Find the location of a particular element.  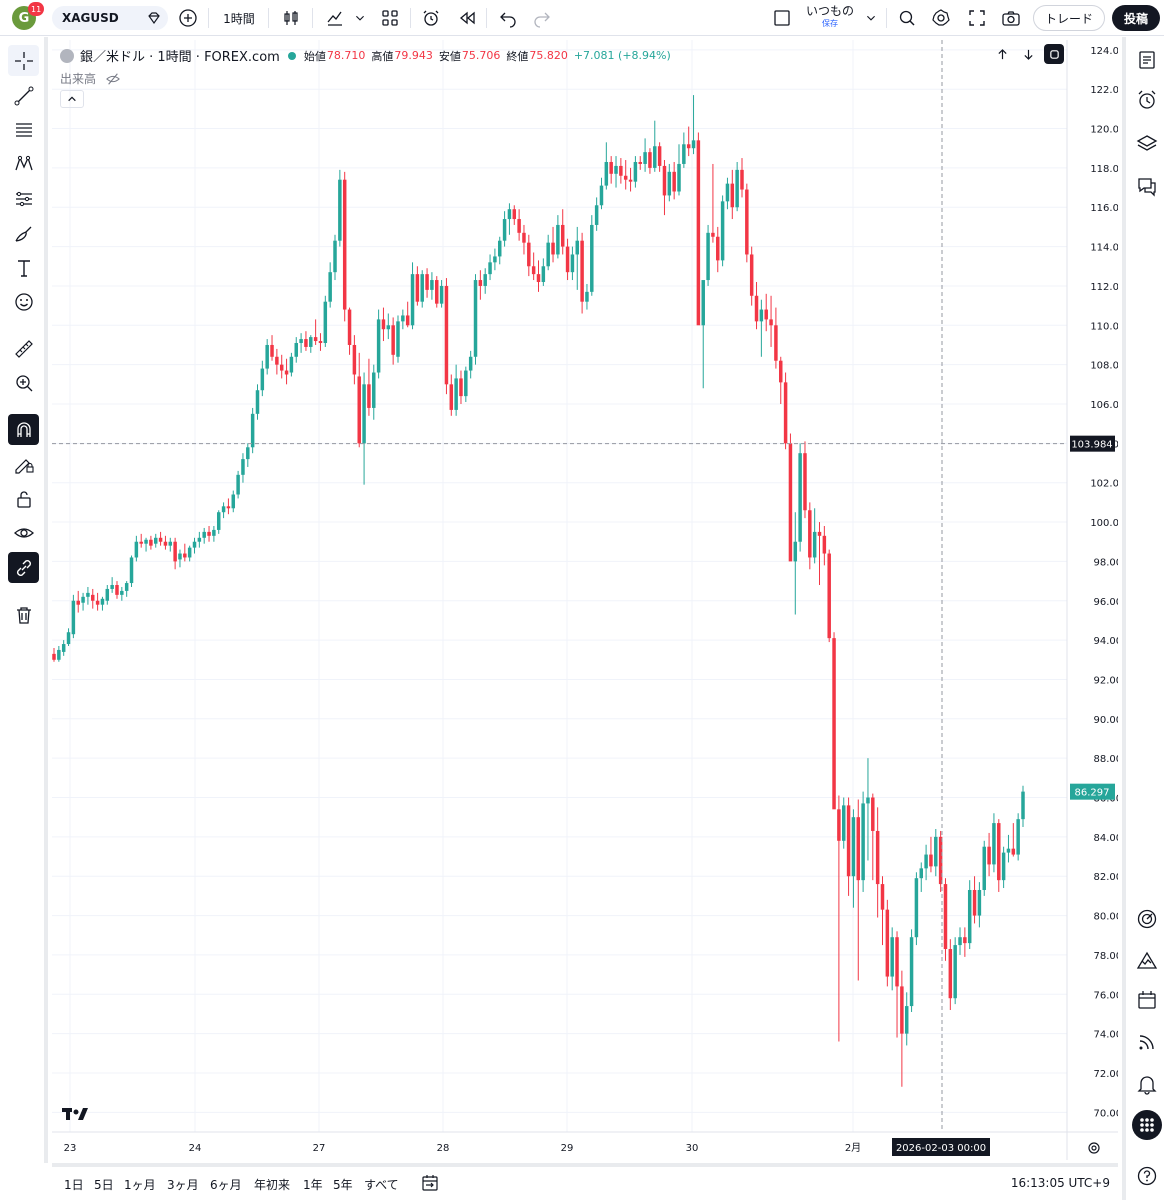

watchlist-button is located at coordinates (1147, 60).